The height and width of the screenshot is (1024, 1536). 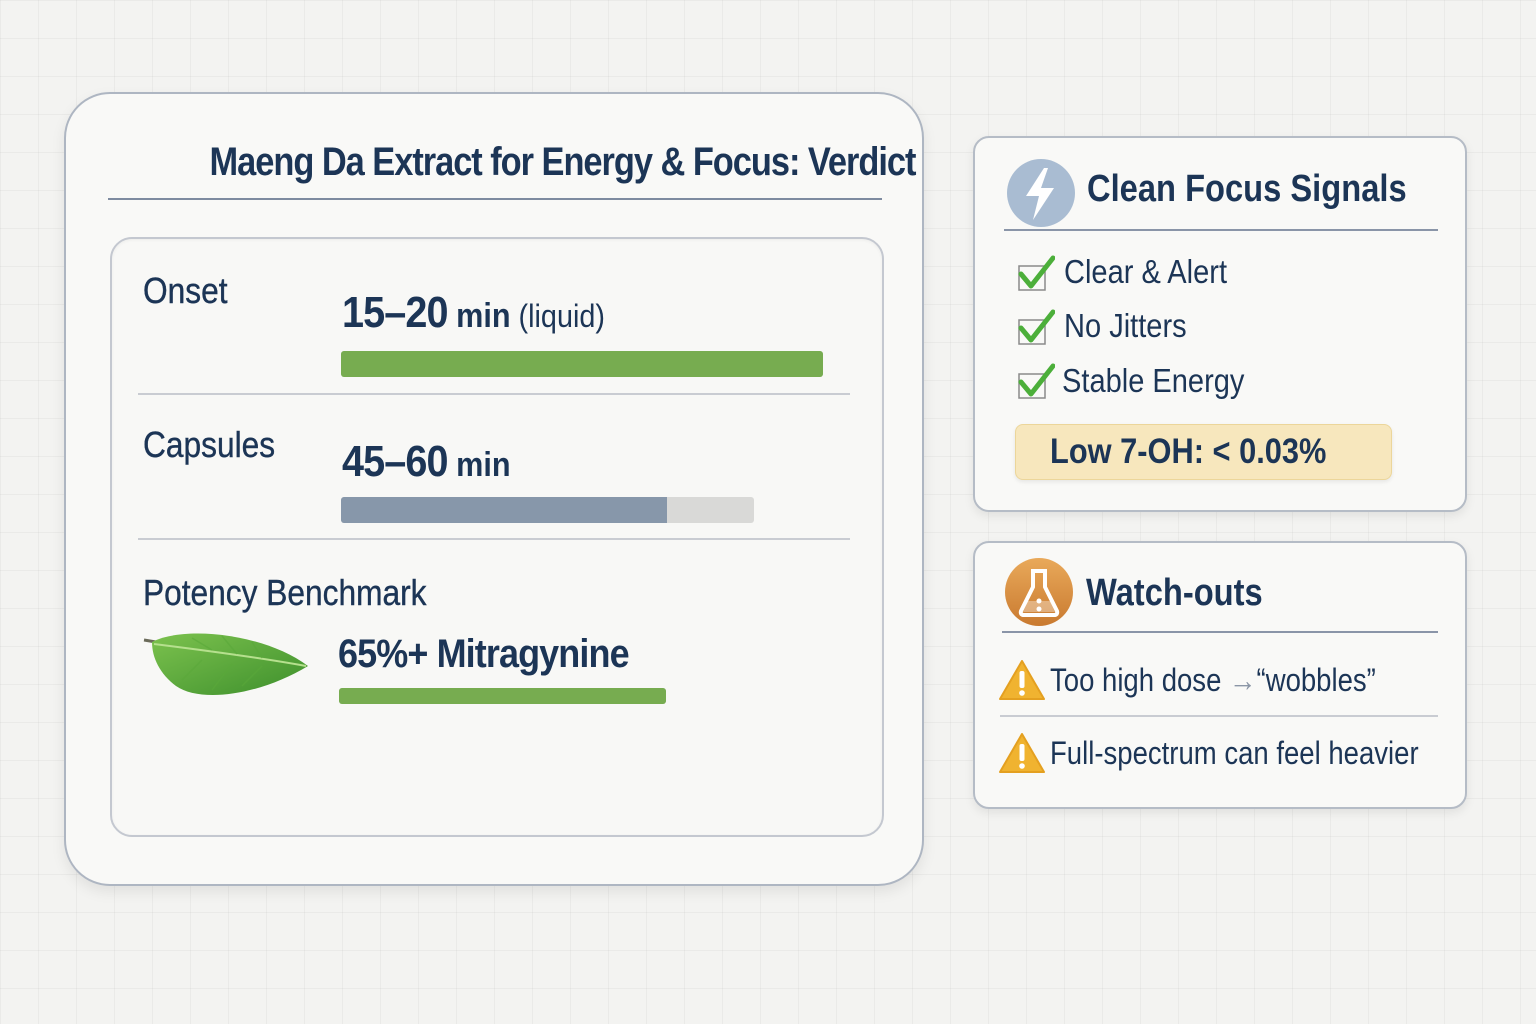 I want to click on onset-bar, so click(x=582, y=364).